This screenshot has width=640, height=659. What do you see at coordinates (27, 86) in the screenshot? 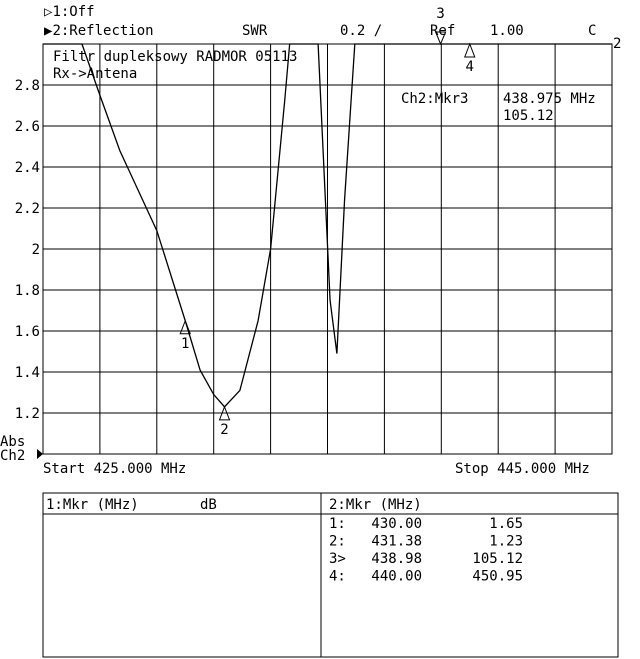
I see `y-tick-label: 2.8` at bounding box center [27, 86].